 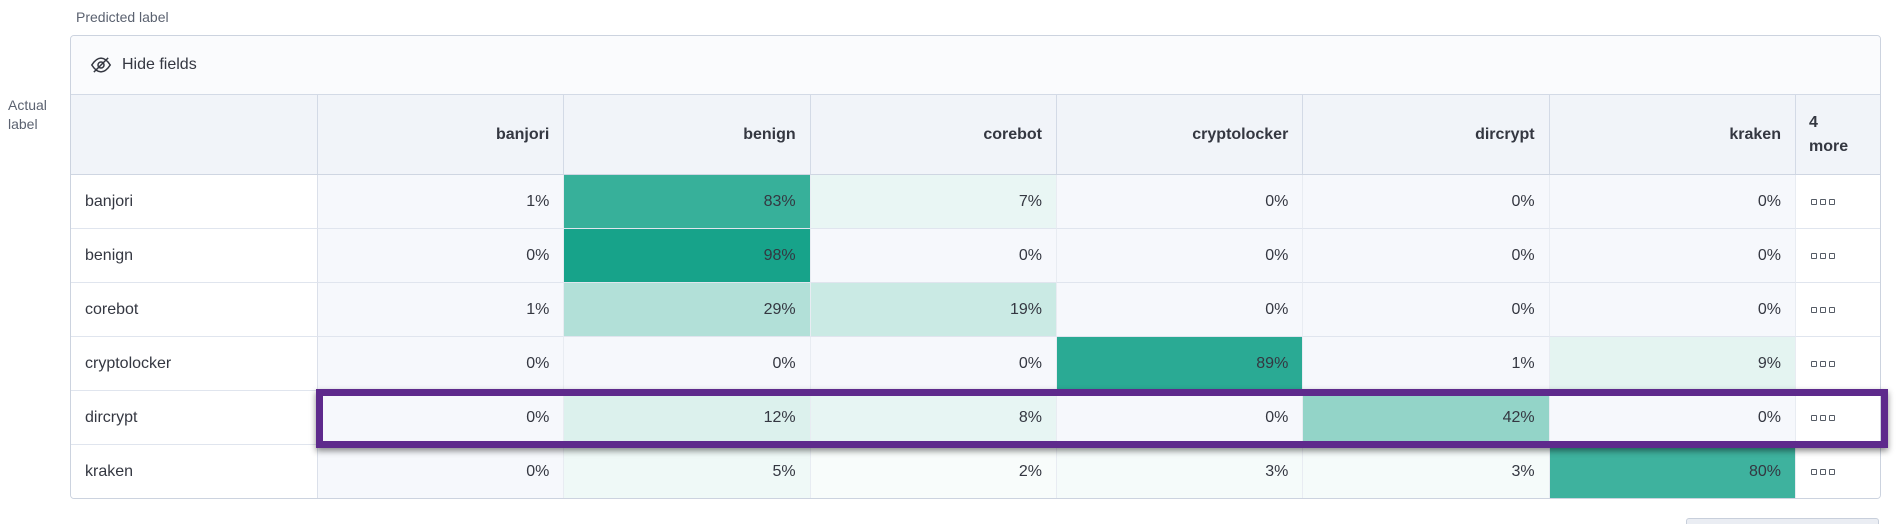 I want to click on matrix-cell-dircrypt-corebot: 8%, so click(x=933, y=418).